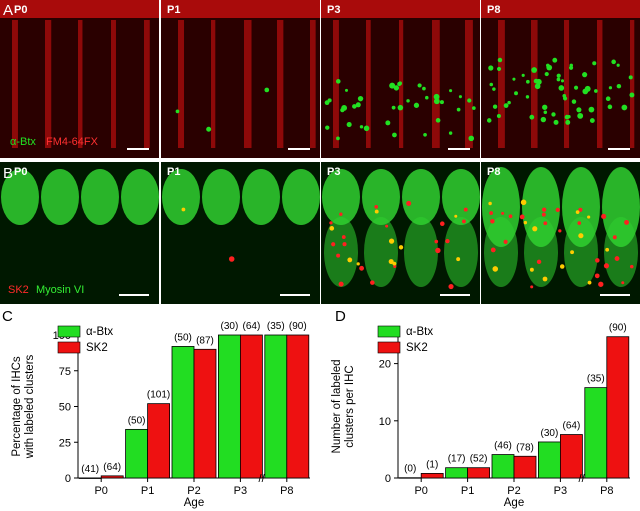 This screenshot has height=511, width=640. I want to click on chart-c-bar-sk2-p2, so click(205, 413).